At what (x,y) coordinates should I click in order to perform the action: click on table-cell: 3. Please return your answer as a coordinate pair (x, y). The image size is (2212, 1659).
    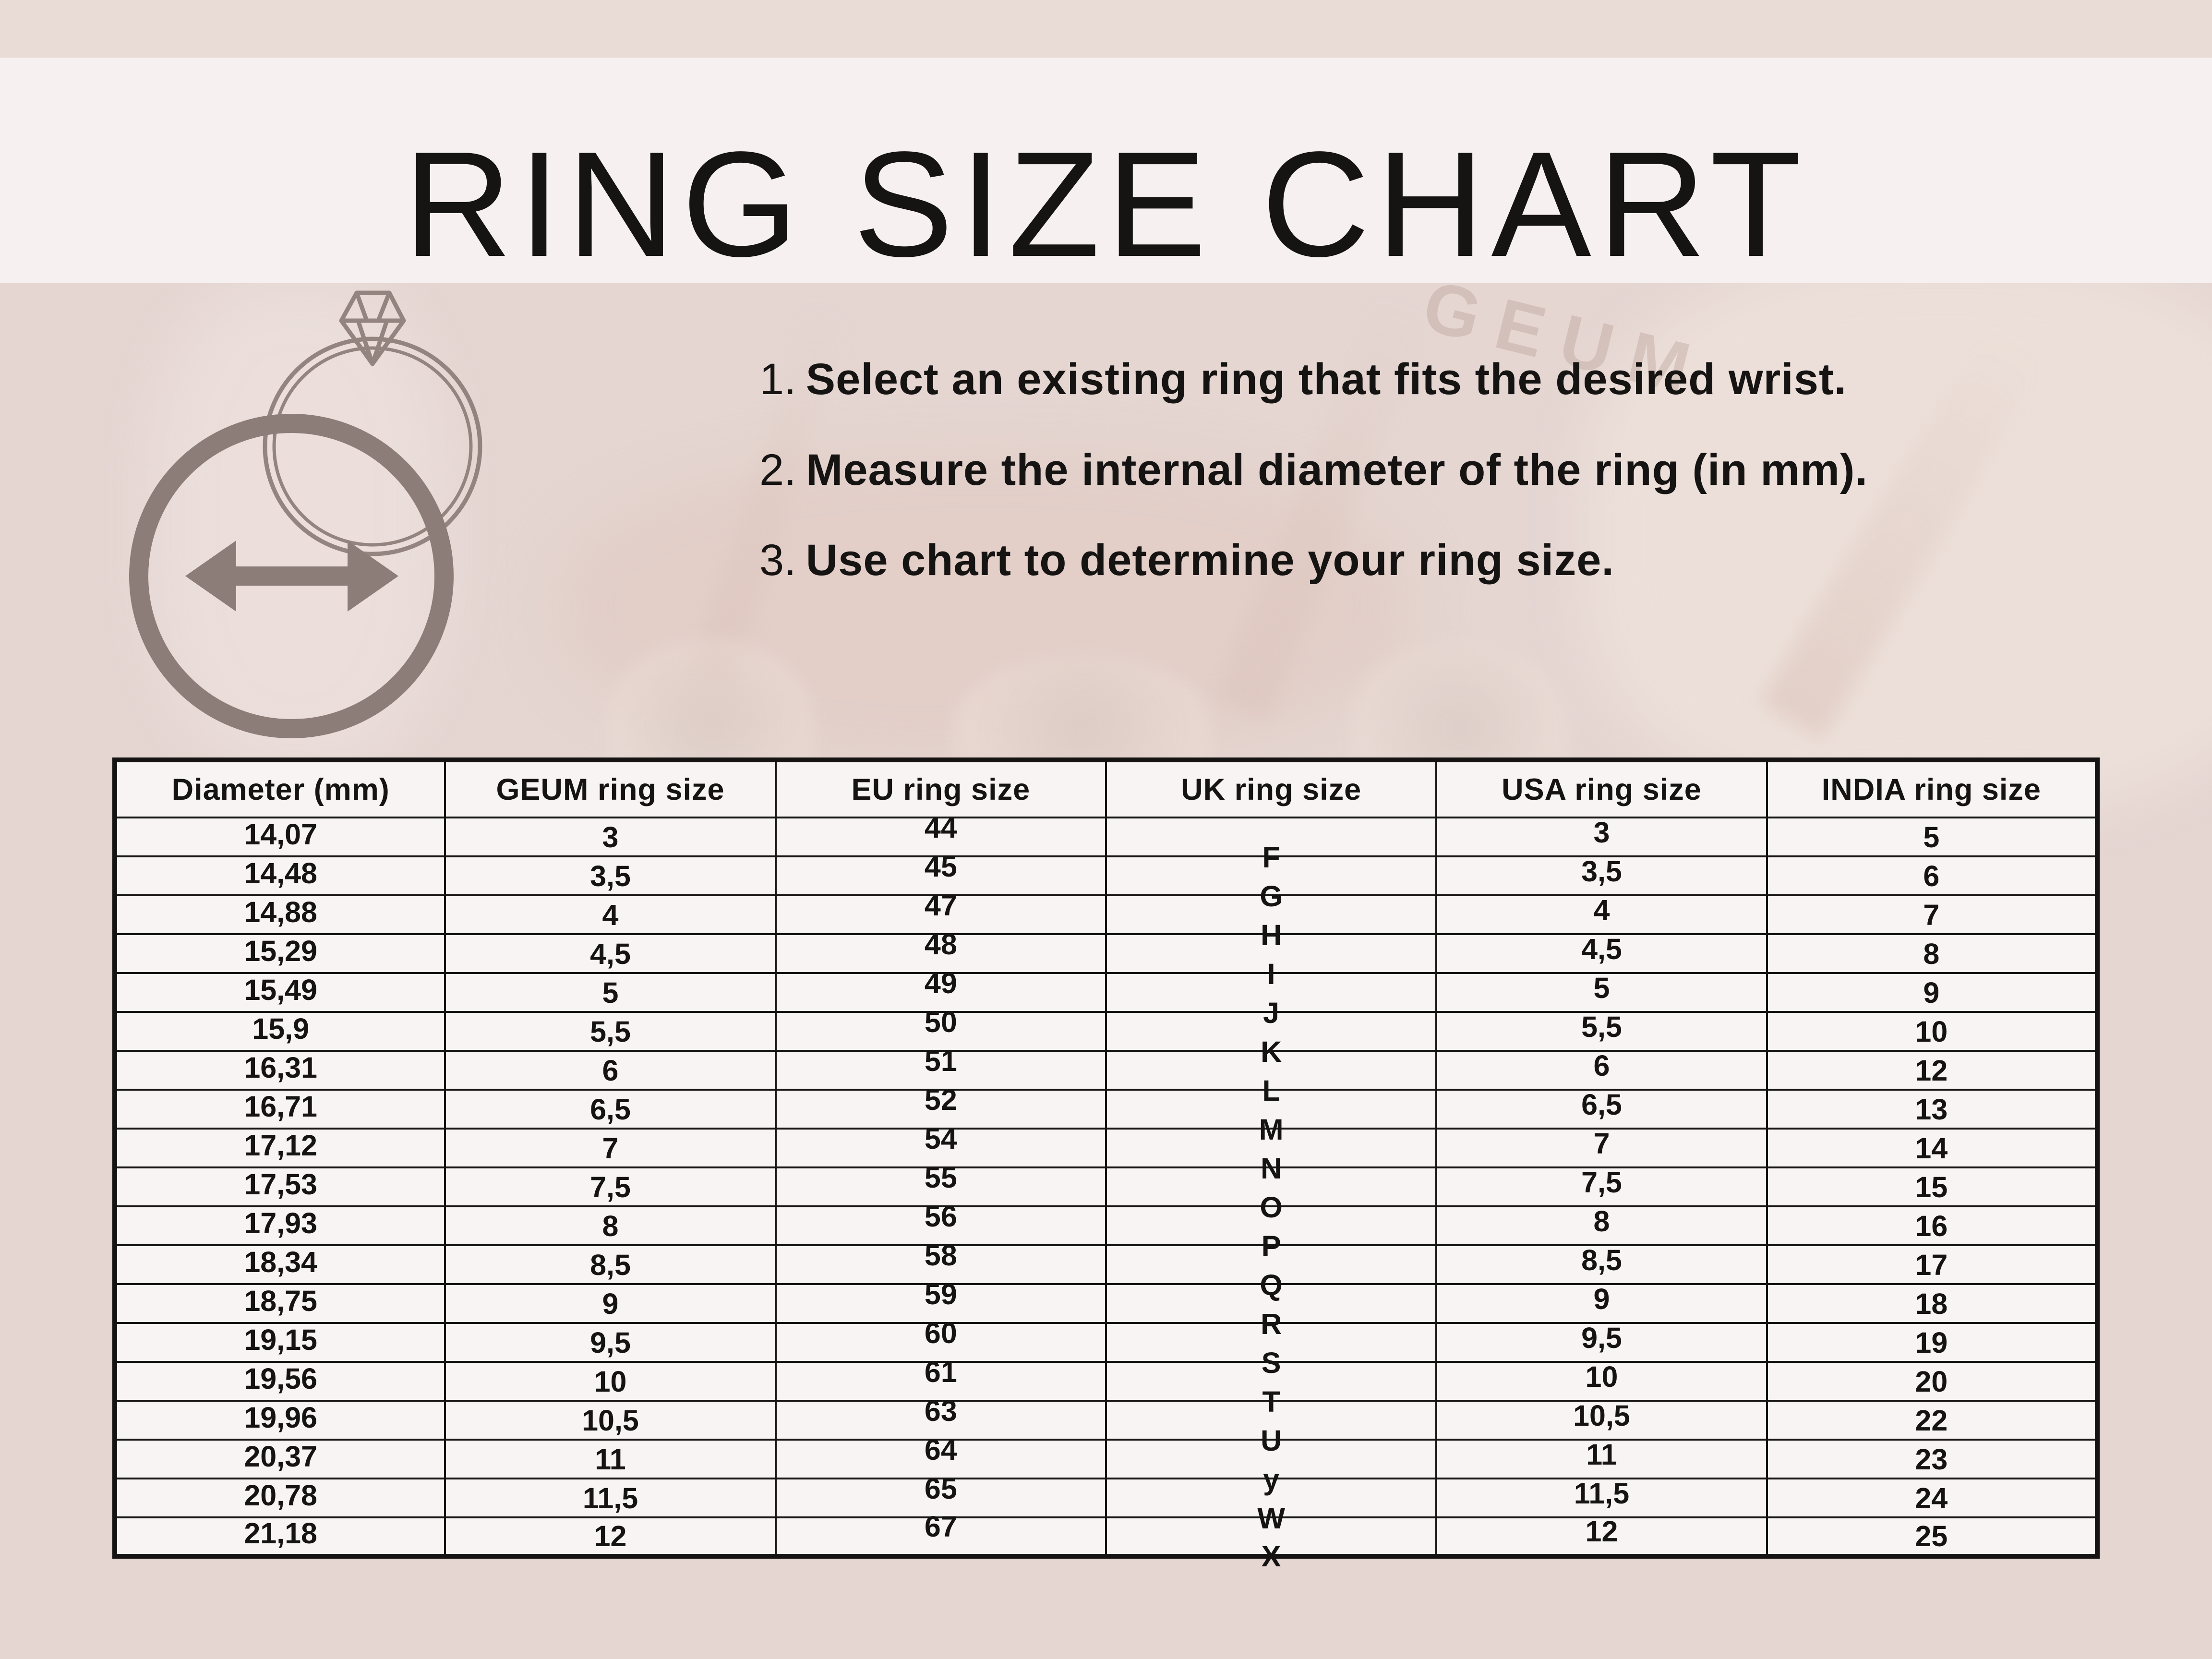
    Looking at the image, I should click on (1601, 836).